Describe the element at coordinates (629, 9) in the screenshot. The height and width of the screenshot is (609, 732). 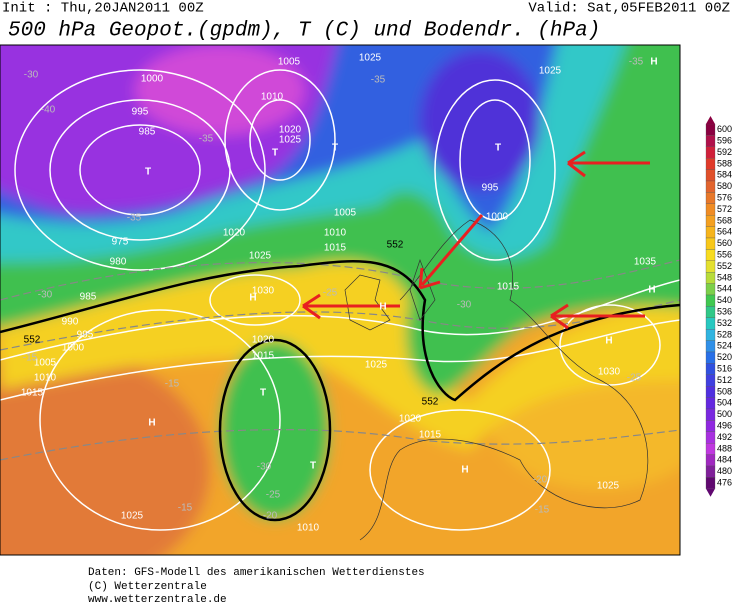
I see `valid-time: Valid: Sat,05FEB2011 00Z` at that location.